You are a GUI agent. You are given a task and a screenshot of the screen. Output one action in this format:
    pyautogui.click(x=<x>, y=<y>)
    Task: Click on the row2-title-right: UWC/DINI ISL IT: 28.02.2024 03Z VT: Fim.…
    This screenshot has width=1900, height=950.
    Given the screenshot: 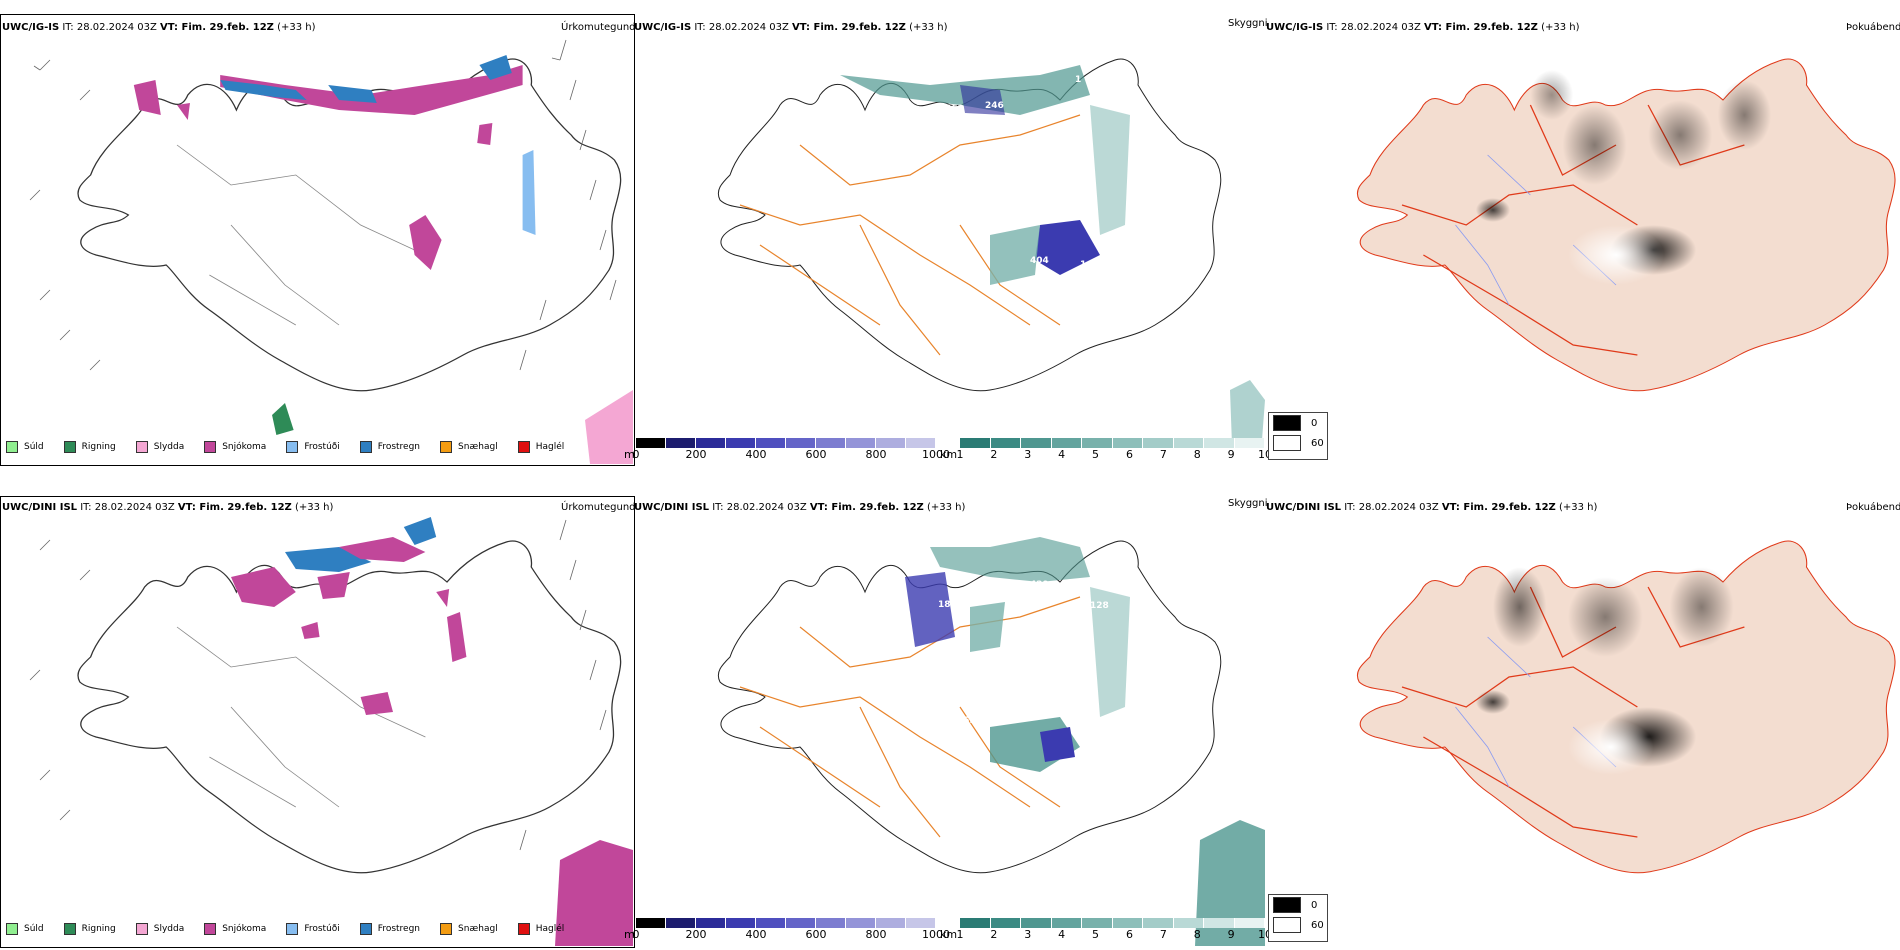 What is the action you would take?
    pyautogui.click(x=1432, y=507)
    